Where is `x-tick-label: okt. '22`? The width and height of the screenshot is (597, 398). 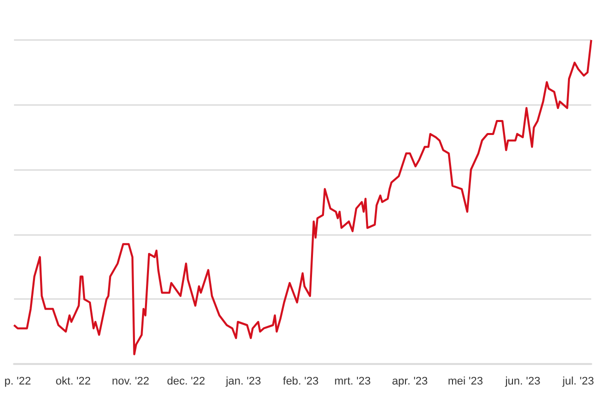 x-tick-label: okt. '22 is located at coordinates (73, 382).